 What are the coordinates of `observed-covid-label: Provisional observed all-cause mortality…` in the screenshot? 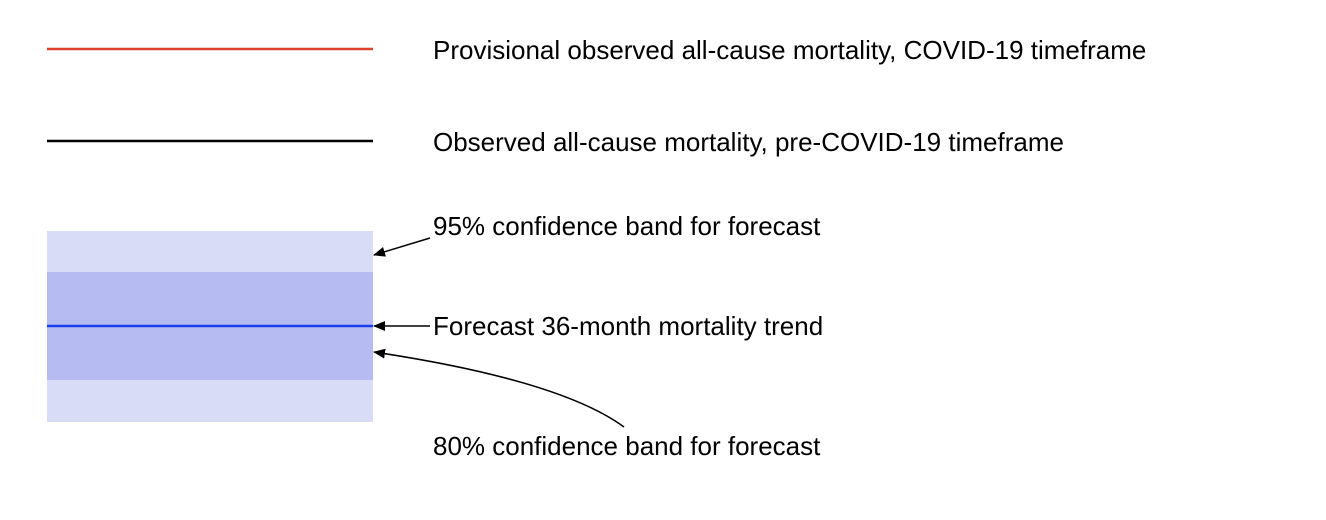 It's located at (790, 50).